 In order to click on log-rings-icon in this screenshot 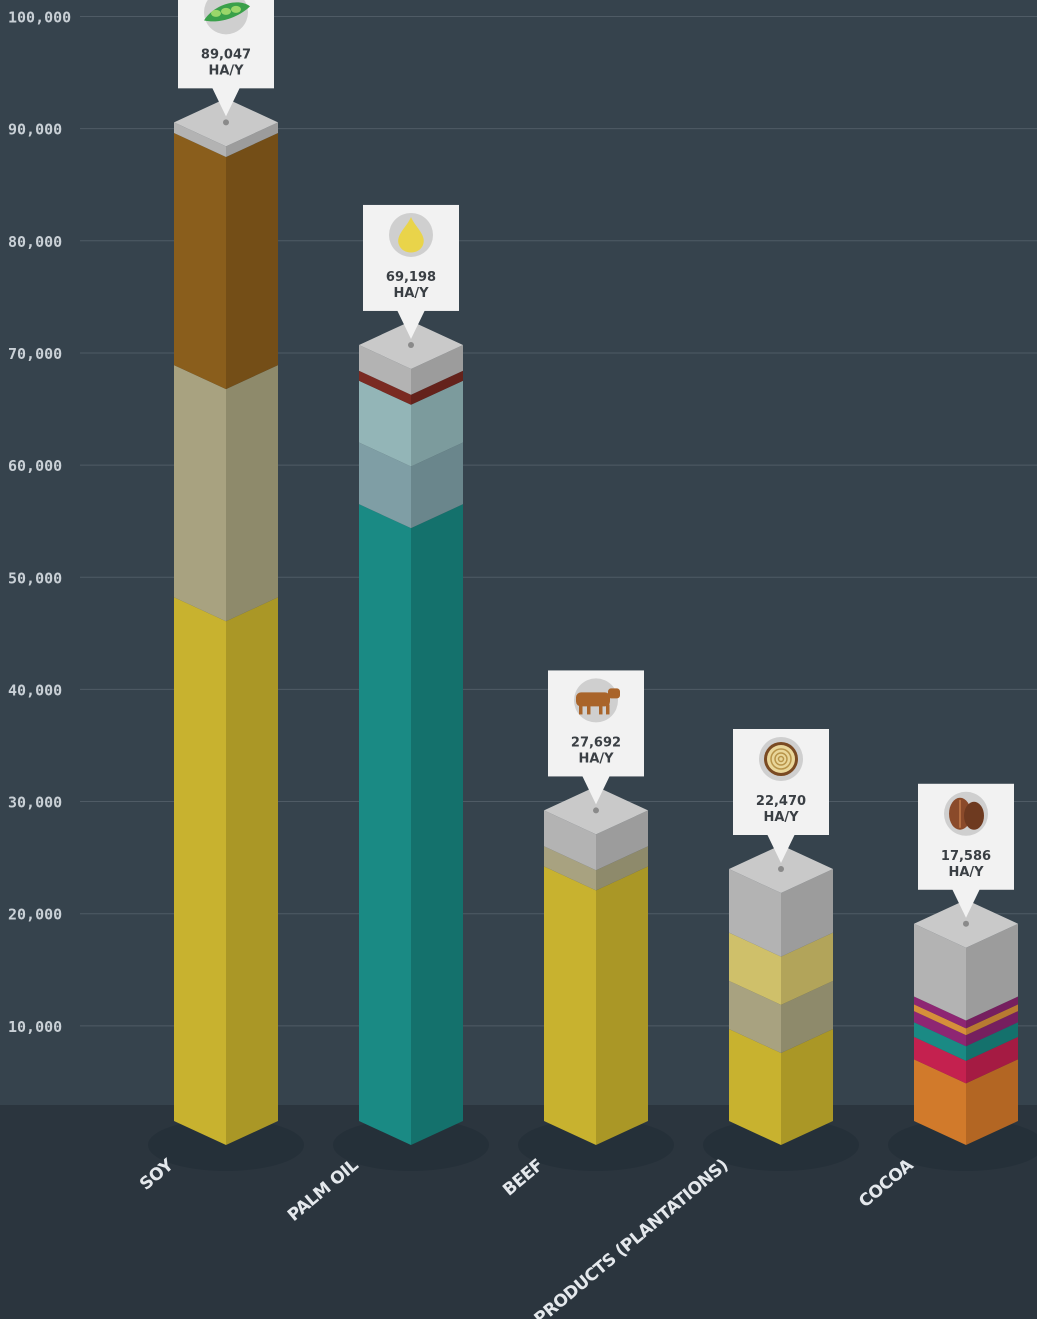, I will do `click(781, 758)`.